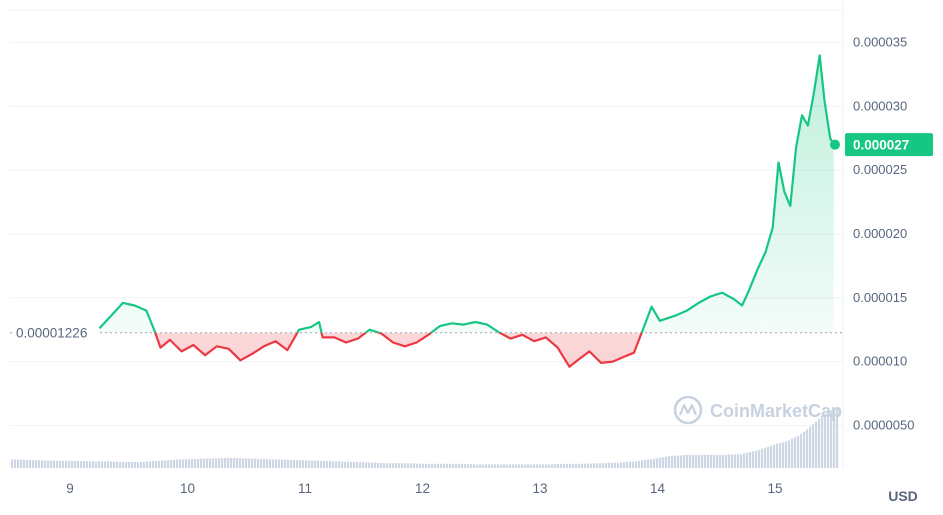 Image resolution: width=943 pixels, height=515 pixels. I want to click on area-down, so click(466, 349).